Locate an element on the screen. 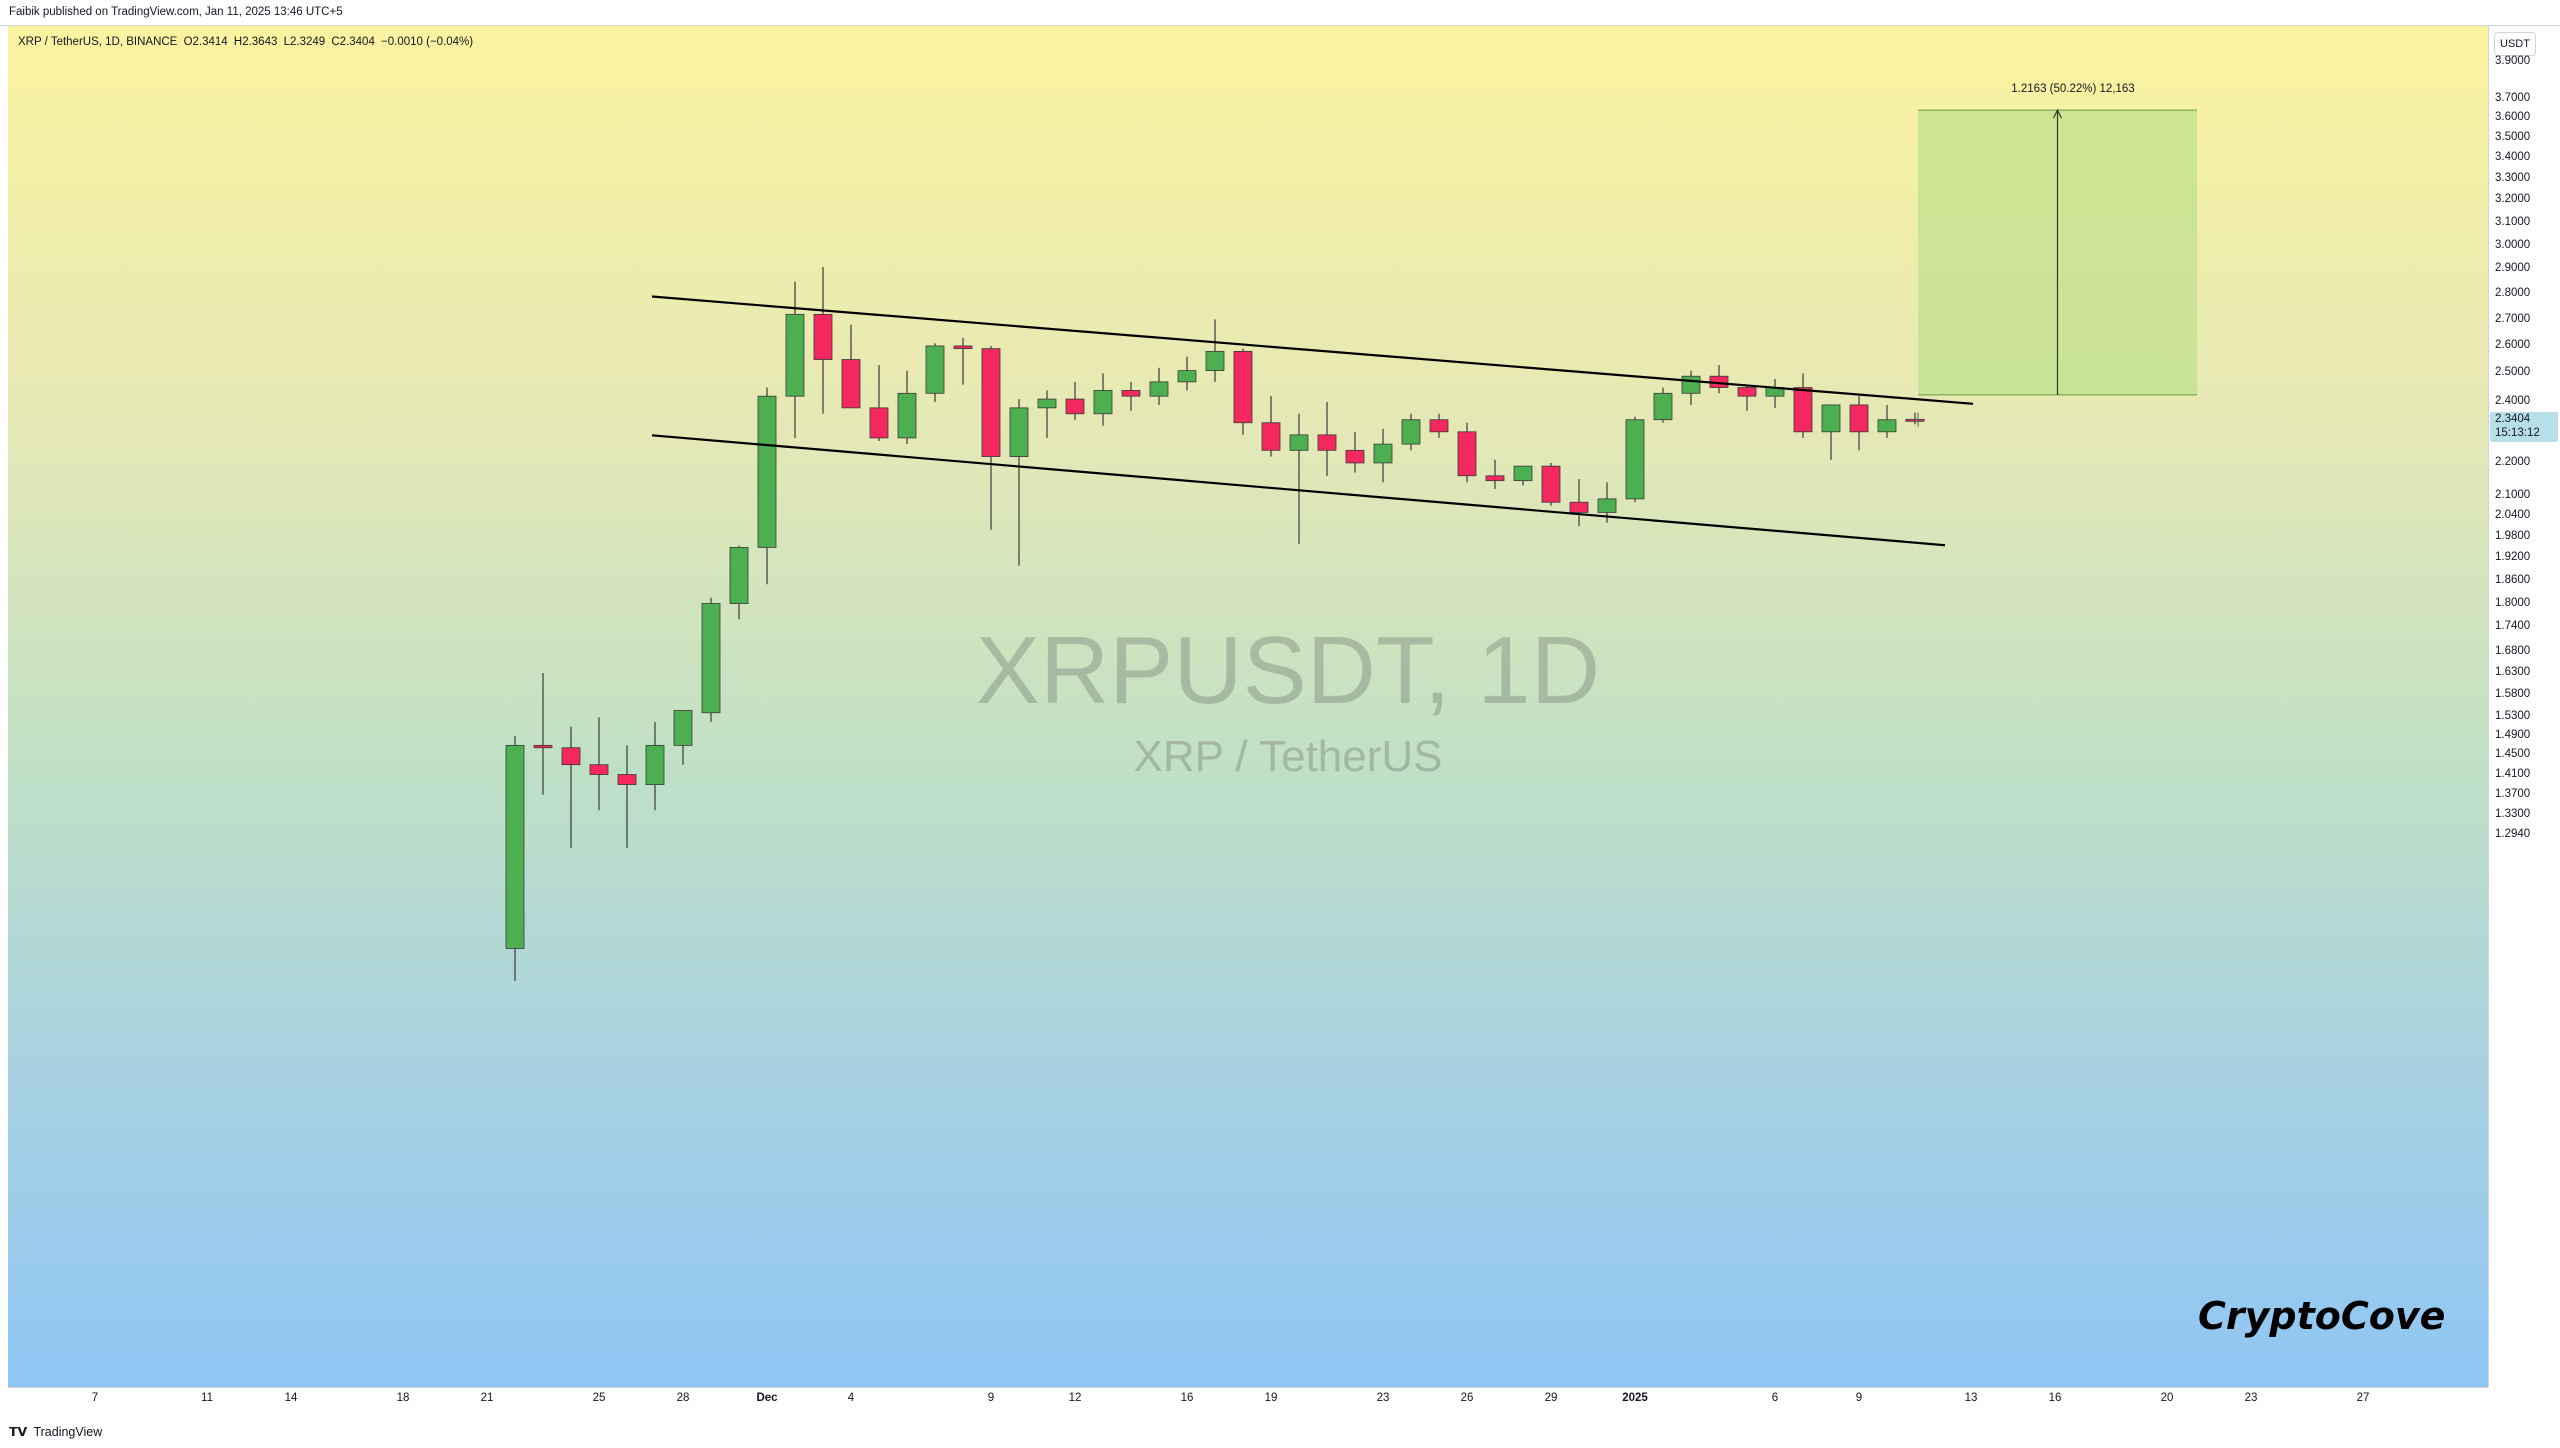 The height and width of the screenshot is (1448, 2560). time-tick: 23 is located at coordinates (1383, 1398).